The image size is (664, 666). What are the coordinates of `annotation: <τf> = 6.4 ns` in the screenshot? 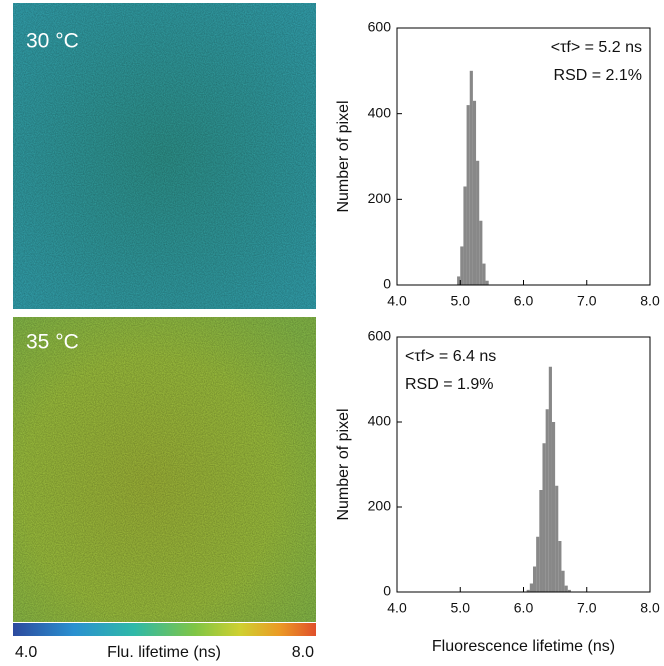 It's located at (450, 356).